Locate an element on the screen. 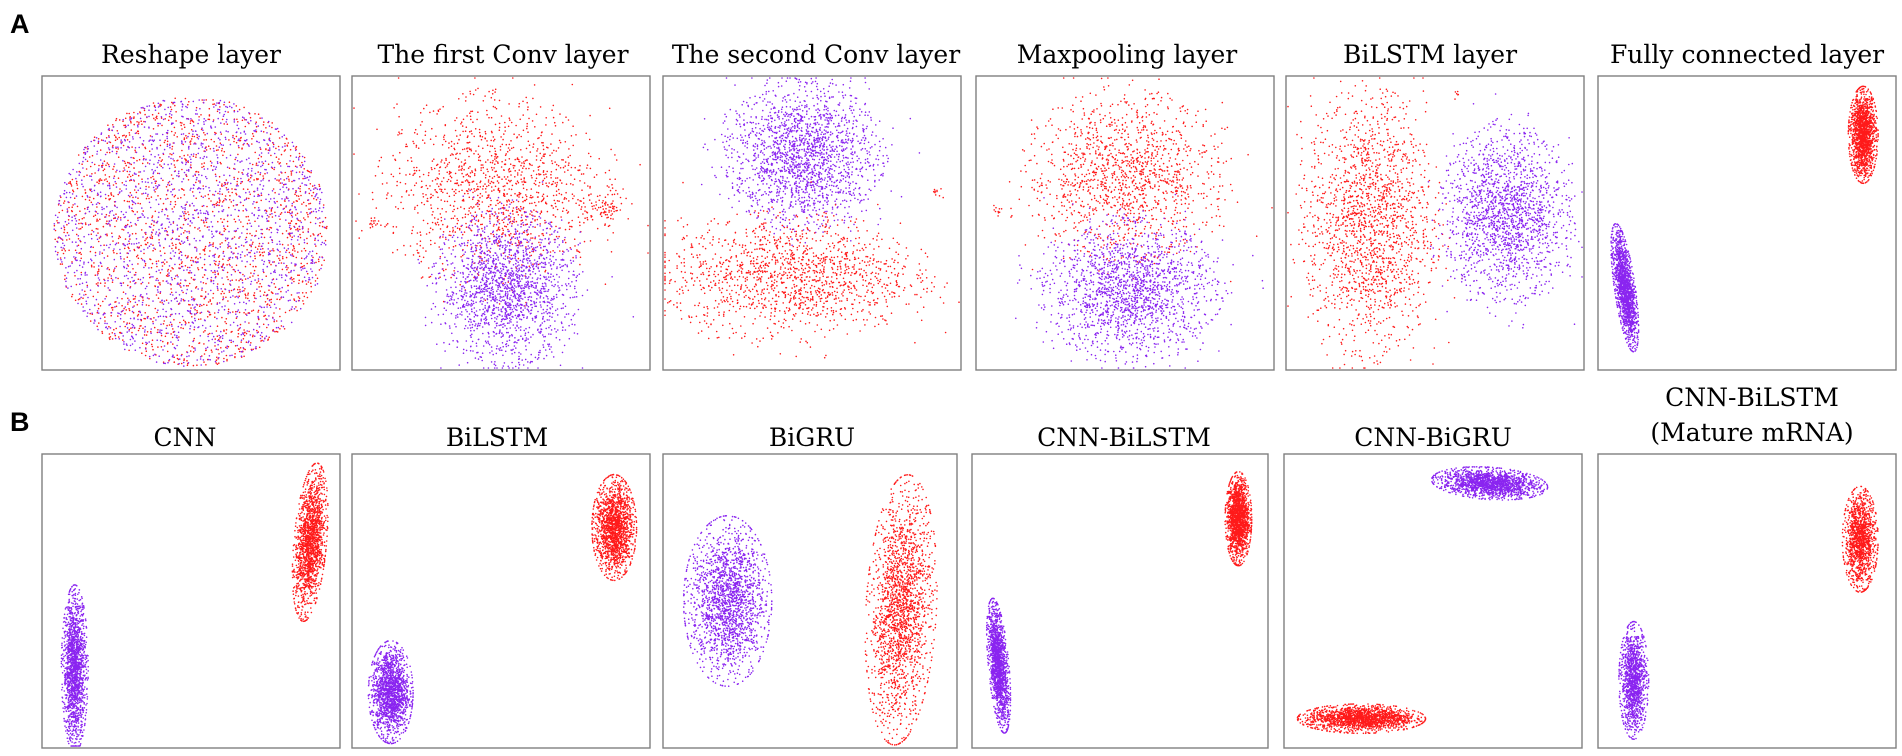  subplot-title: BiLSTM layer is located at coordinates (1430, 54).